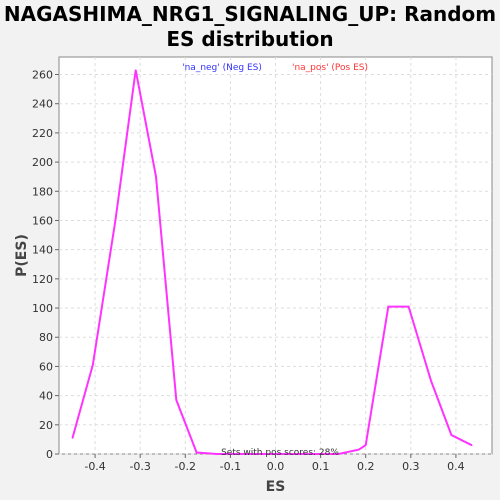  Describe the element at coordinates (22, 255) in the screenshot. I see `y-axis-title: P(ES)` at that location.